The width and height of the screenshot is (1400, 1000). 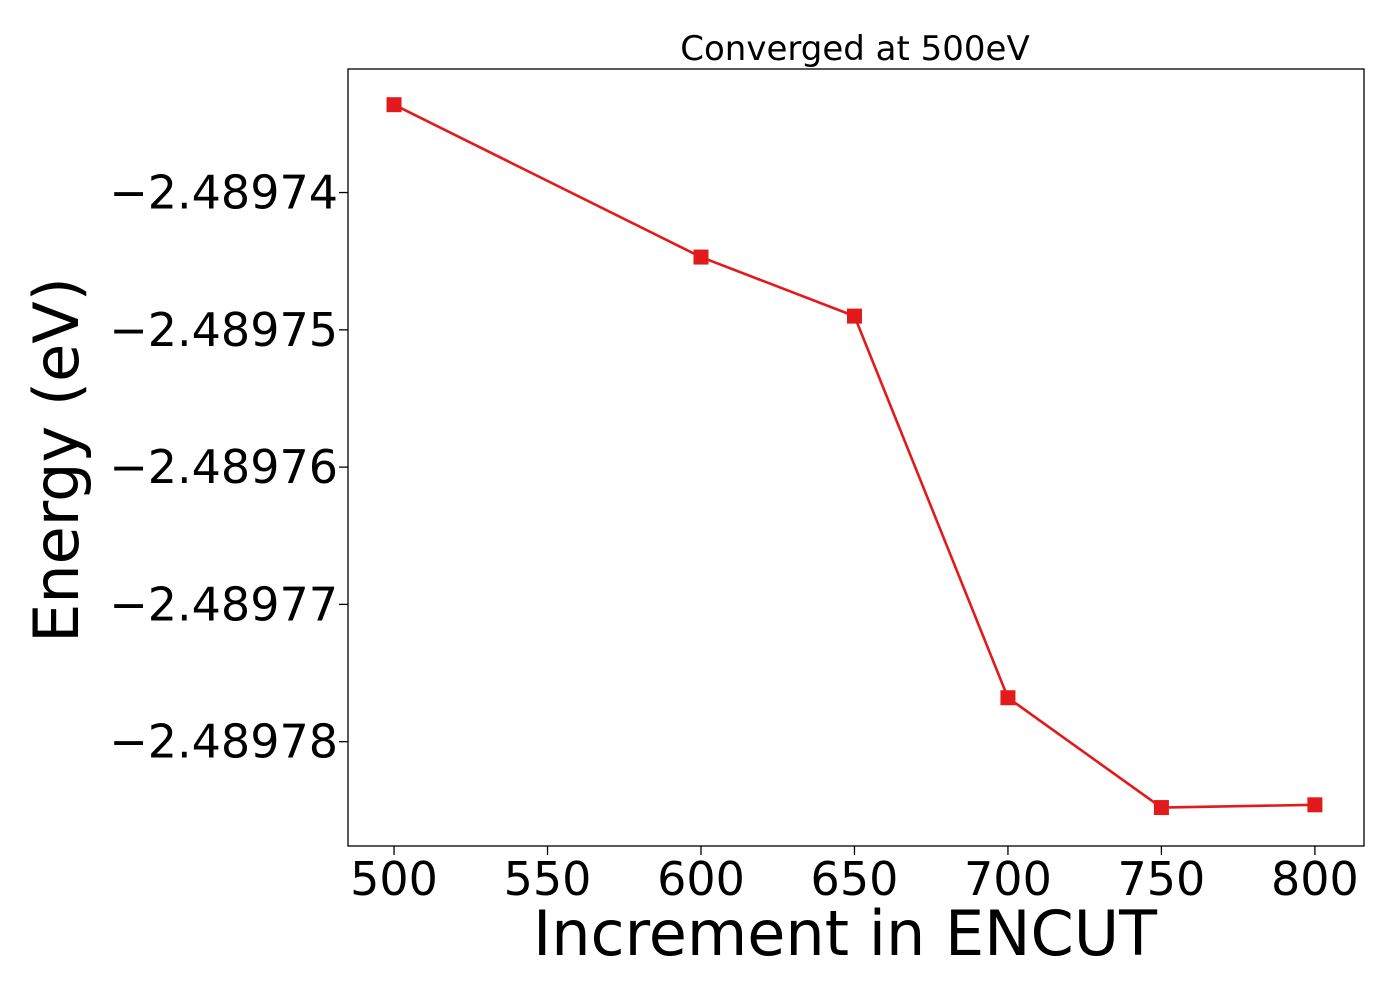 I want to click on y-tick-label: −2.48978, so click(x=223, y=742).